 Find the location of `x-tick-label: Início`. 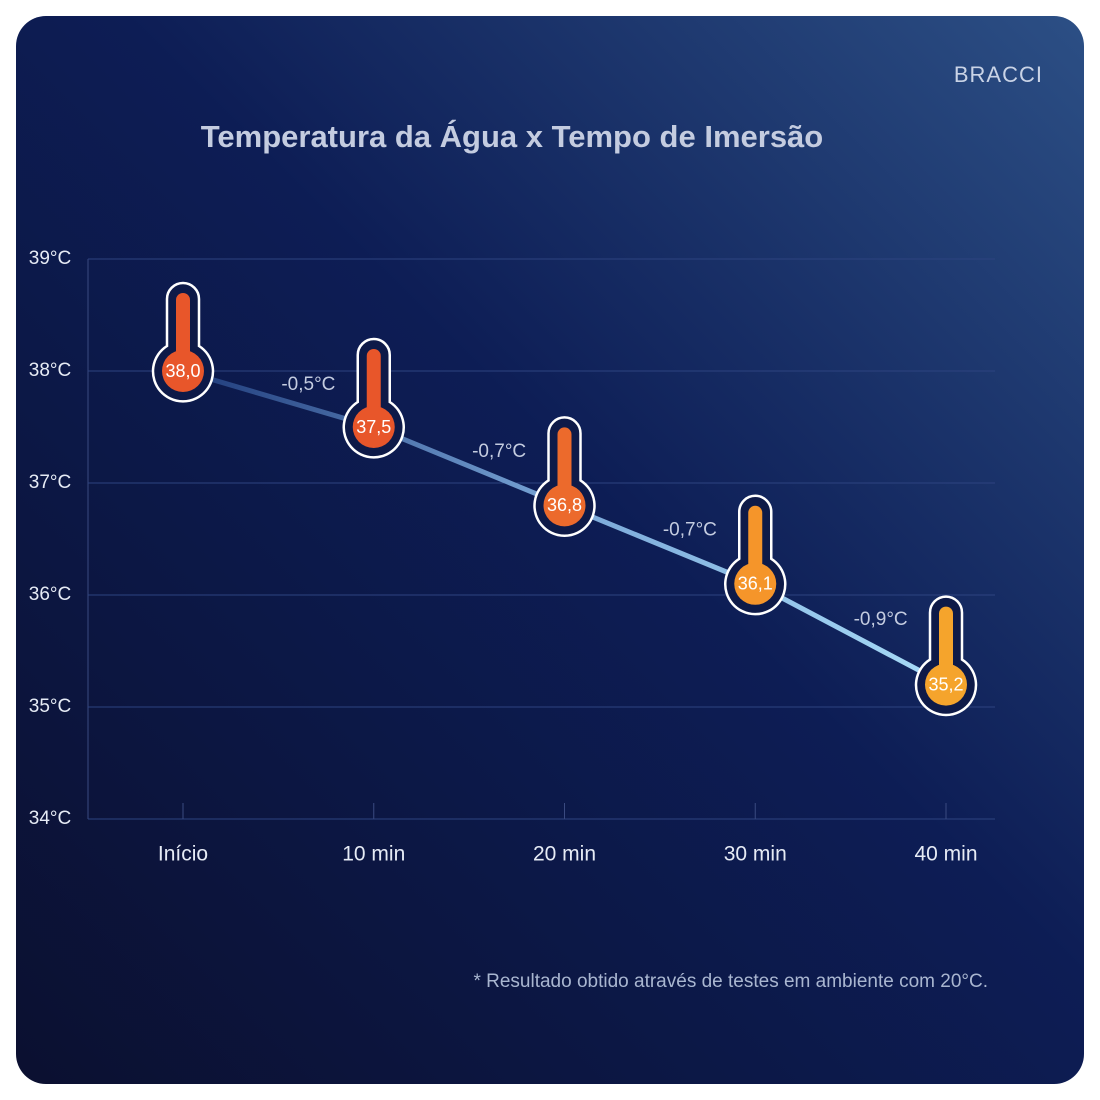

x-tick-label: Início is located at coordinates (183, 854).